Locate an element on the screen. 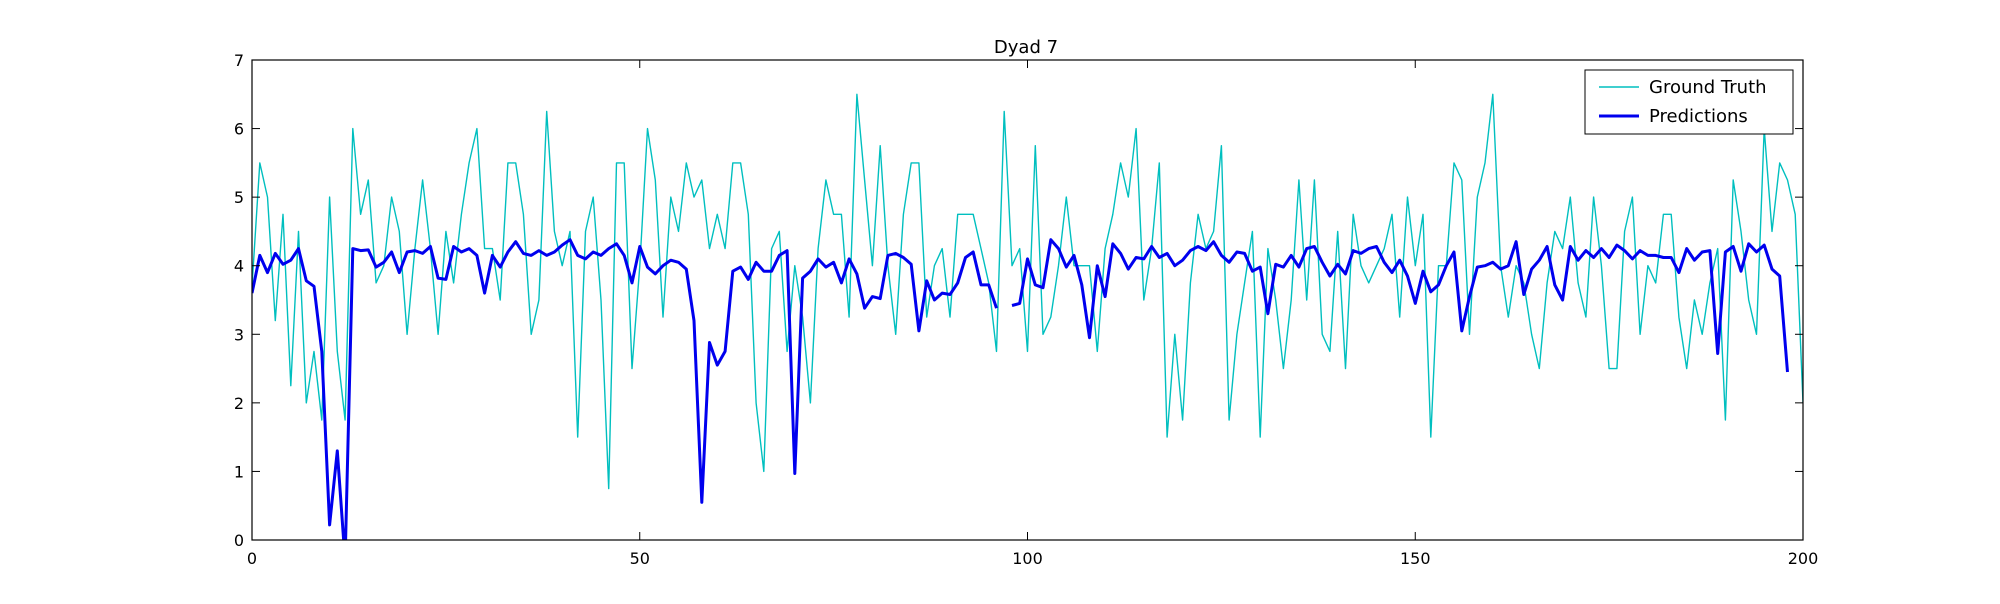 The height and width of the screenshot is (604, 2000). x-tick-label: 50 is located at coordinates (640, 558).